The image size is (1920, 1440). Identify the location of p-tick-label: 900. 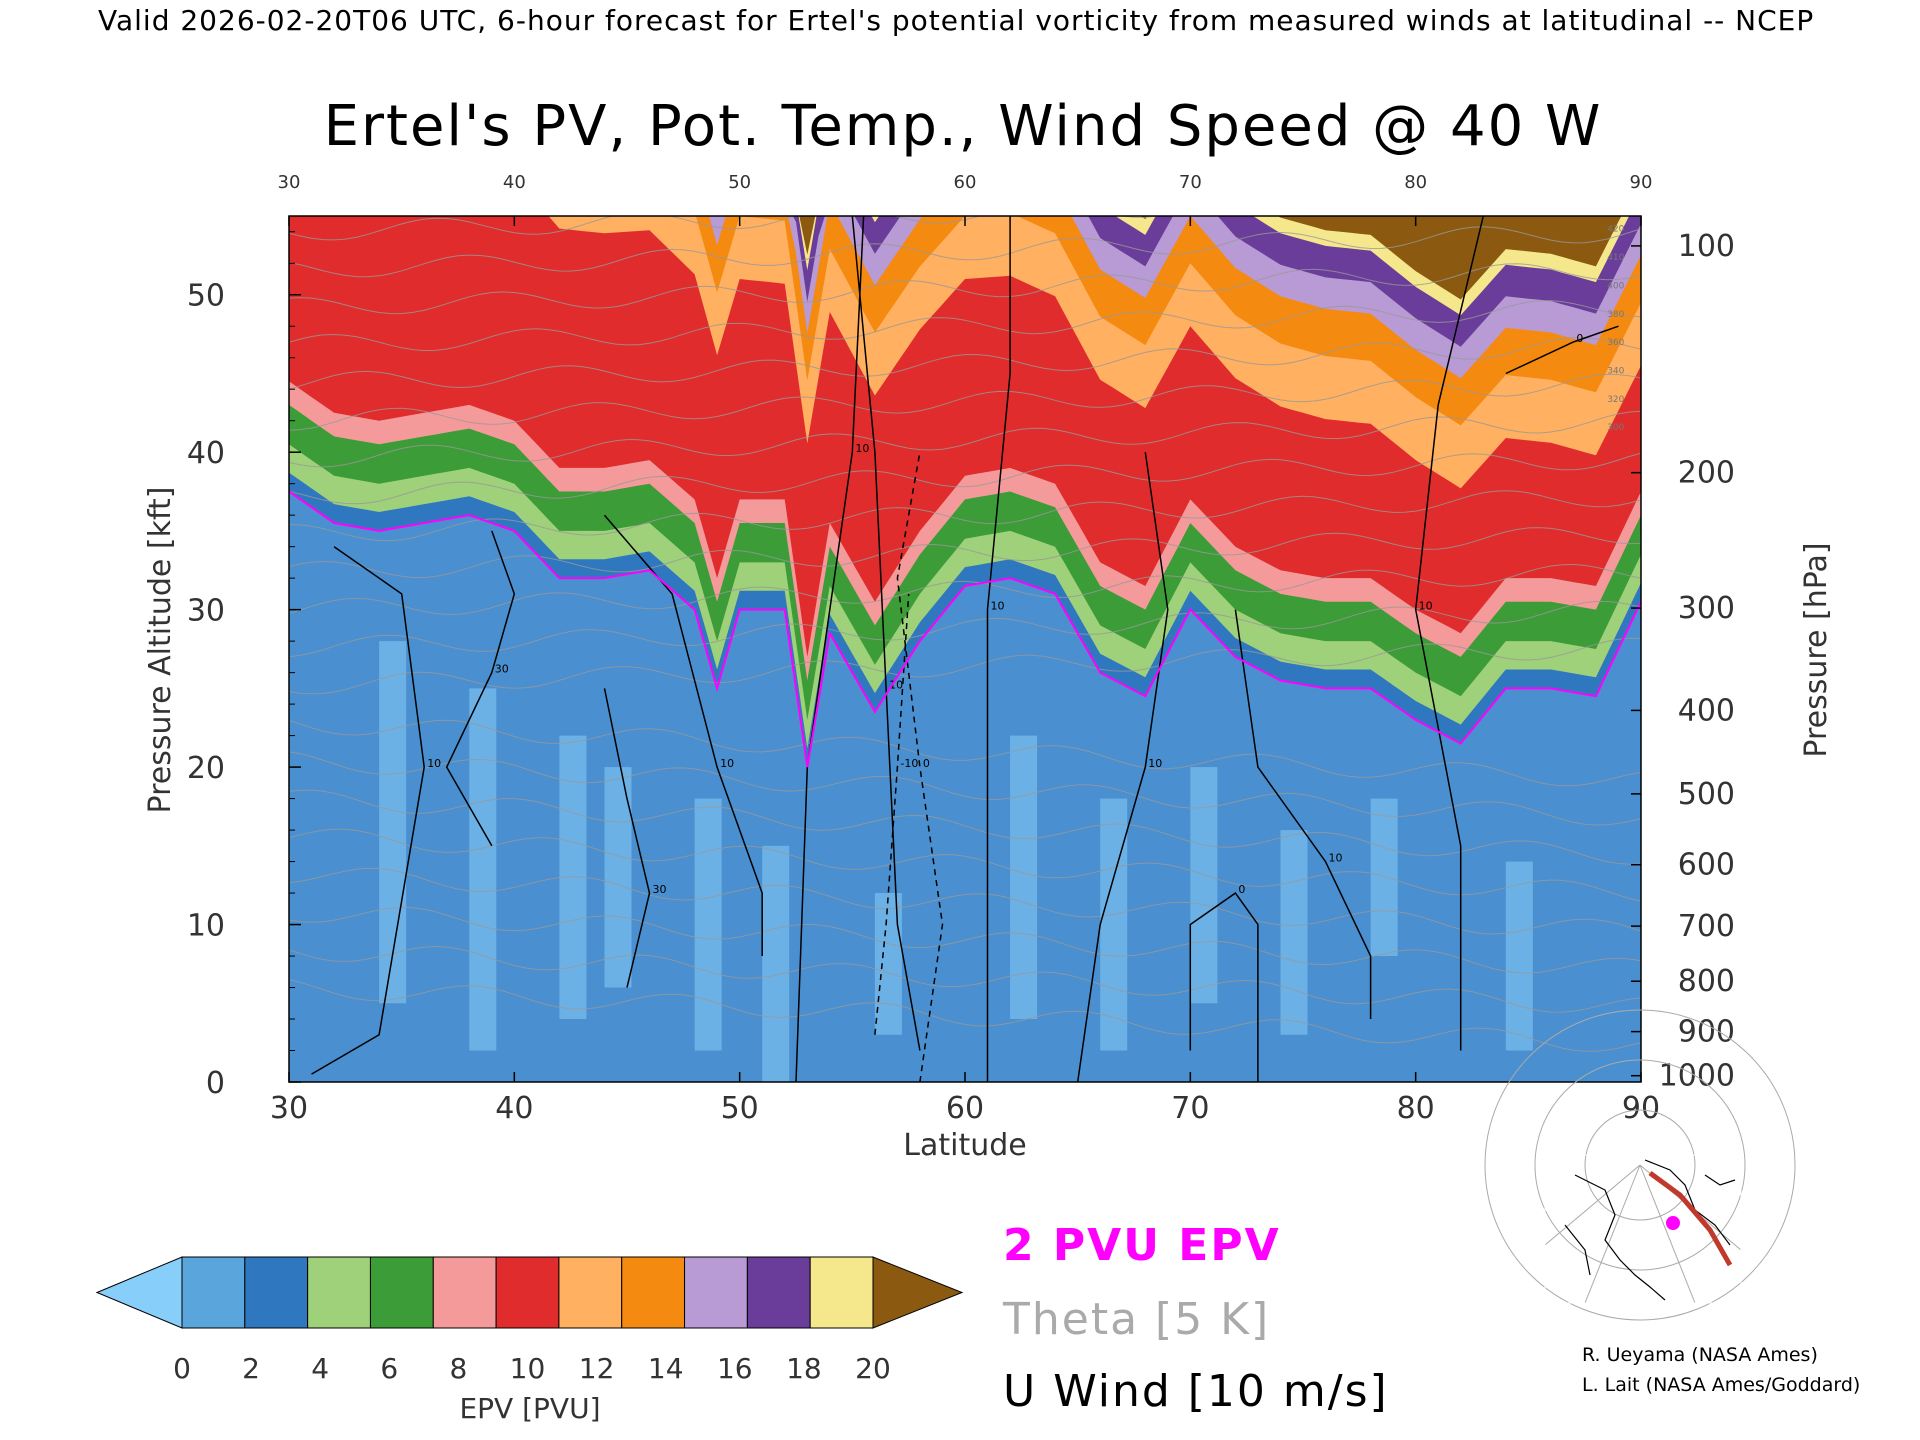
(1706, 1032).